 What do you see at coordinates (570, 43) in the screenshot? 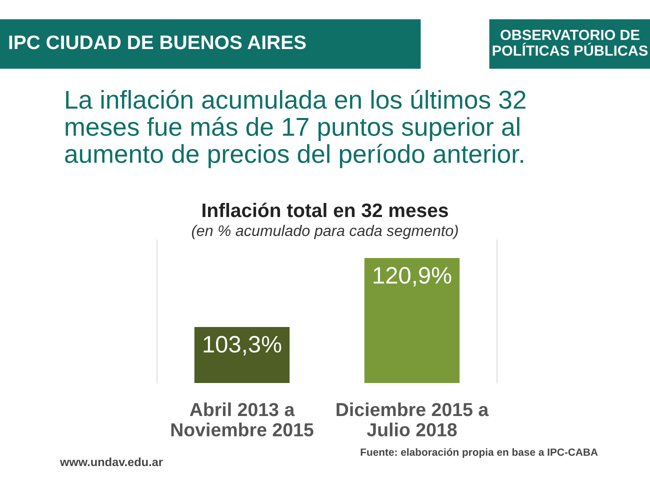
I see `text: OBSERVATORIO DE POLÍTICAS PÚBLICAS` at bounding box center [570, 43].